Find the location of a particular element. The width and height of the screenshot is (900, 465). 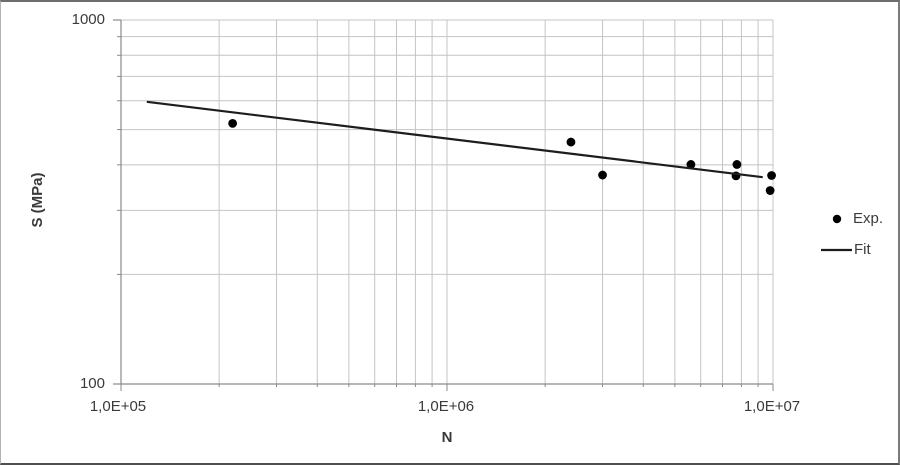

legend-marker-dot is located at coordinates (837, 219).